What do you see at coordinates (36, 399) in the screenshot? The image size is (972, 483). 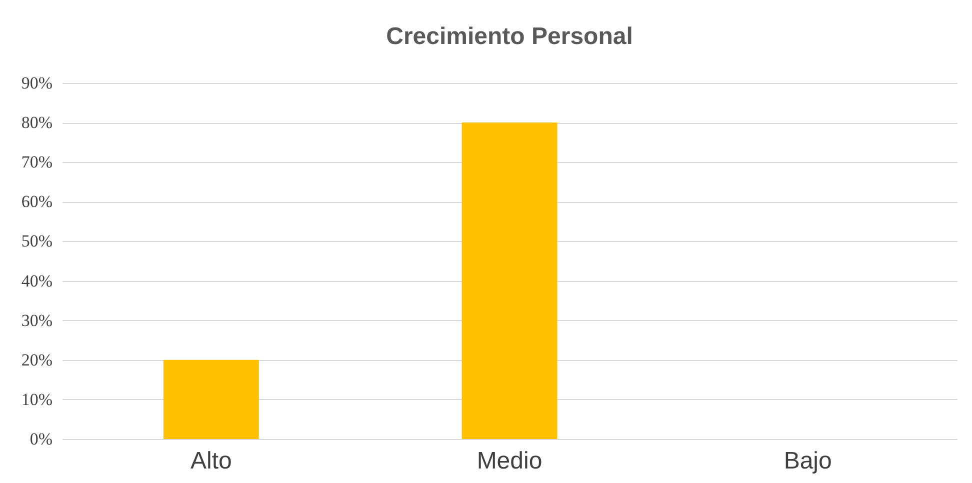 I see `y-tick-label: 10%` at bounding box center [36, 399].